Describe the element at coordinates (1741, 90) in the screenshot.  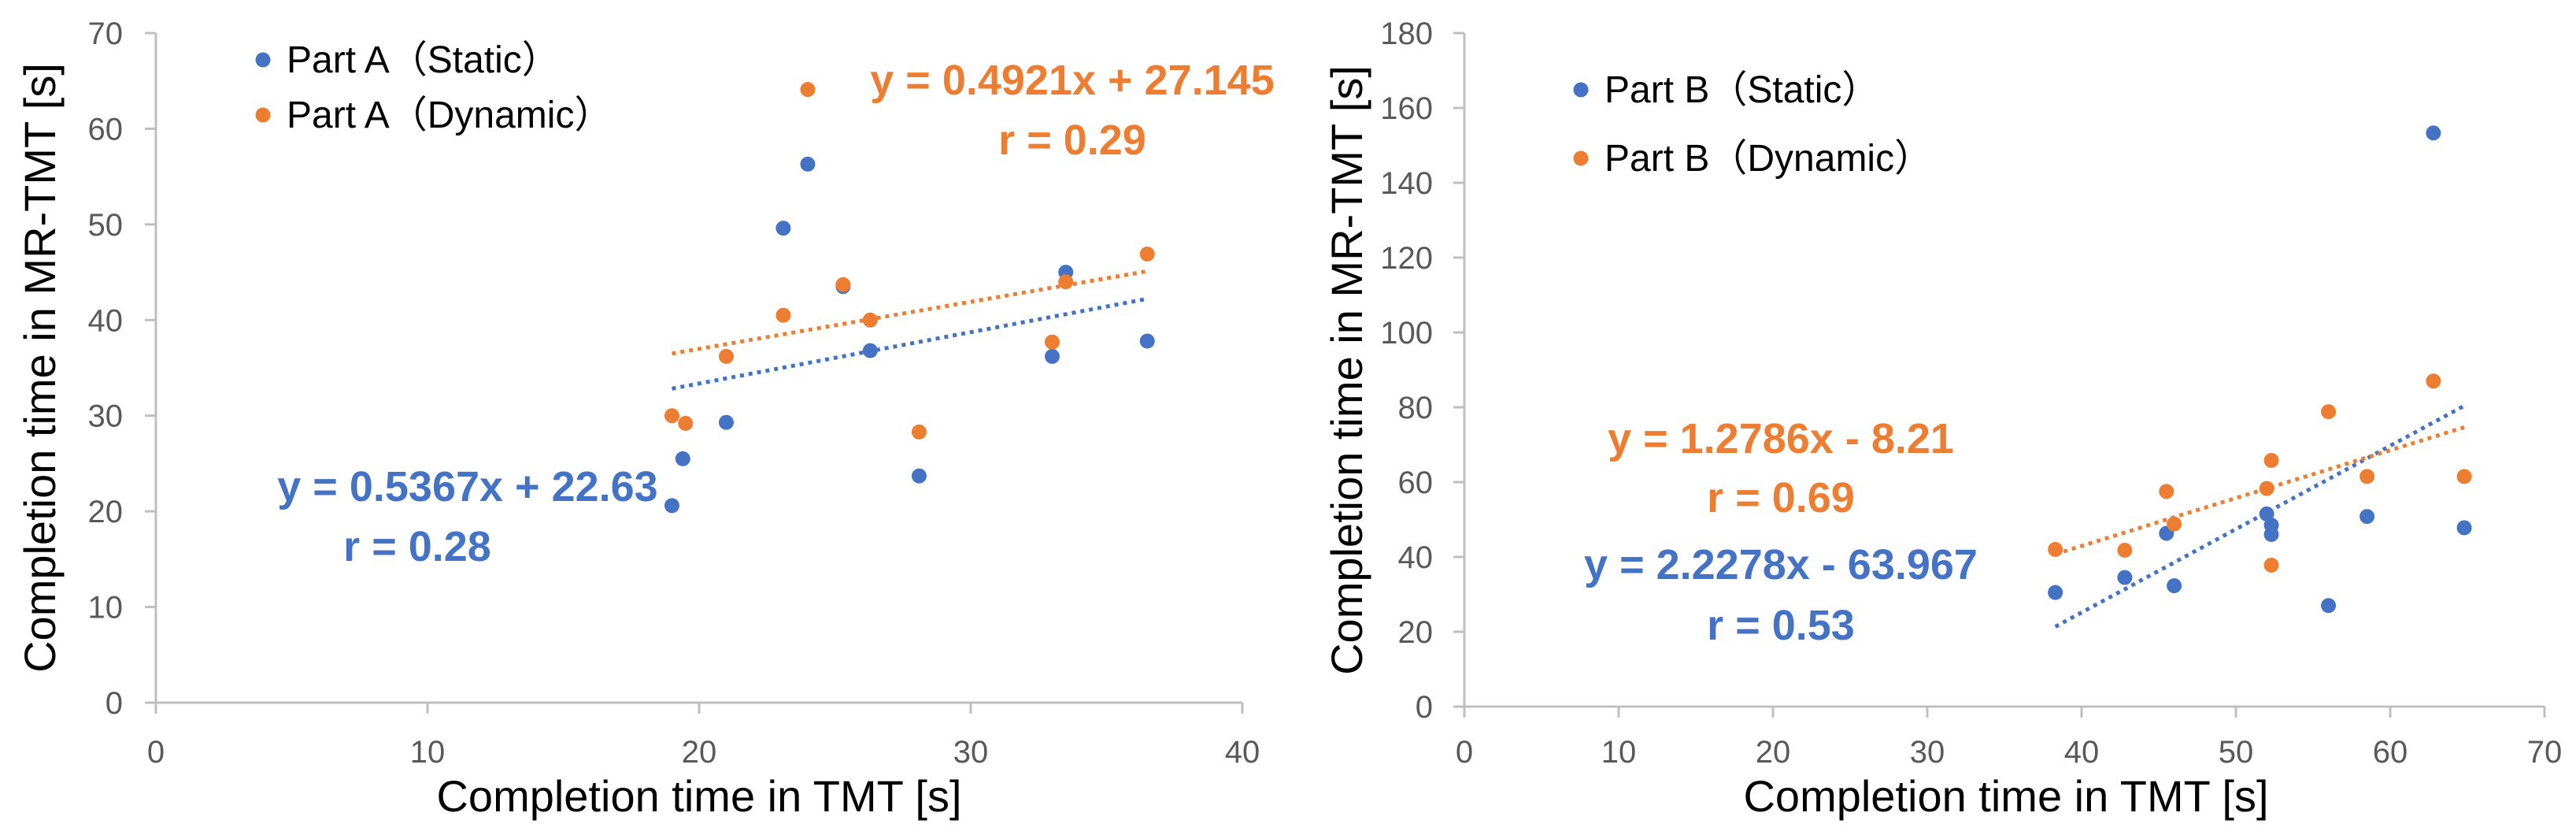
I see `legend-entry: Part B（Static）` at that location.